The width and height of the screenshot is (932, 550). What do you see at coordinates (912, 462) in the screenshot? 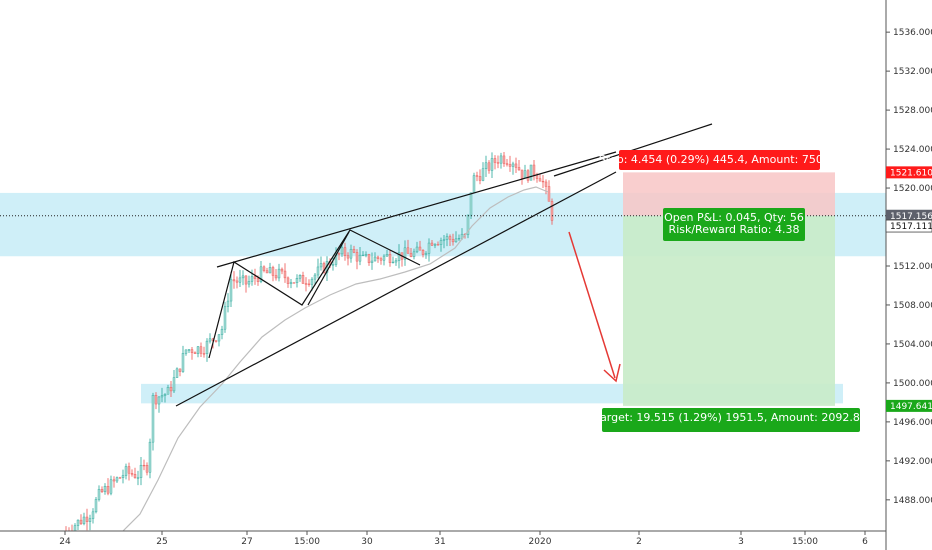
I see `y-tick-label: 1492.000` at bounding box center [912, 462].